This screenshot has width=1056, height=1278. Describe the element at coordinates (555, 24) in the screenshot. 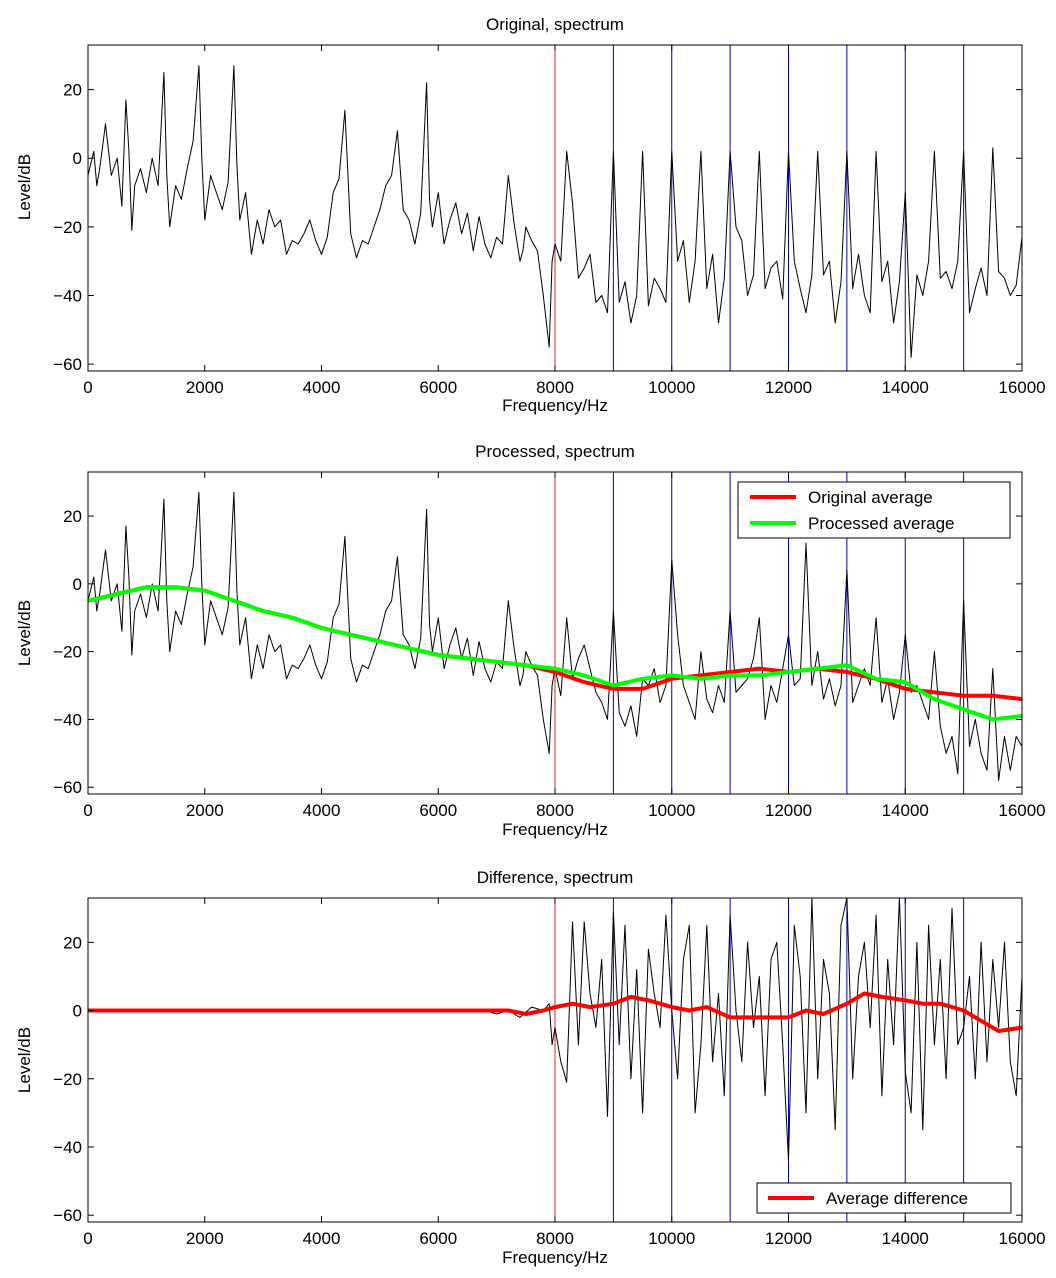

I see `chart-title: Original, spectrum` at that location.